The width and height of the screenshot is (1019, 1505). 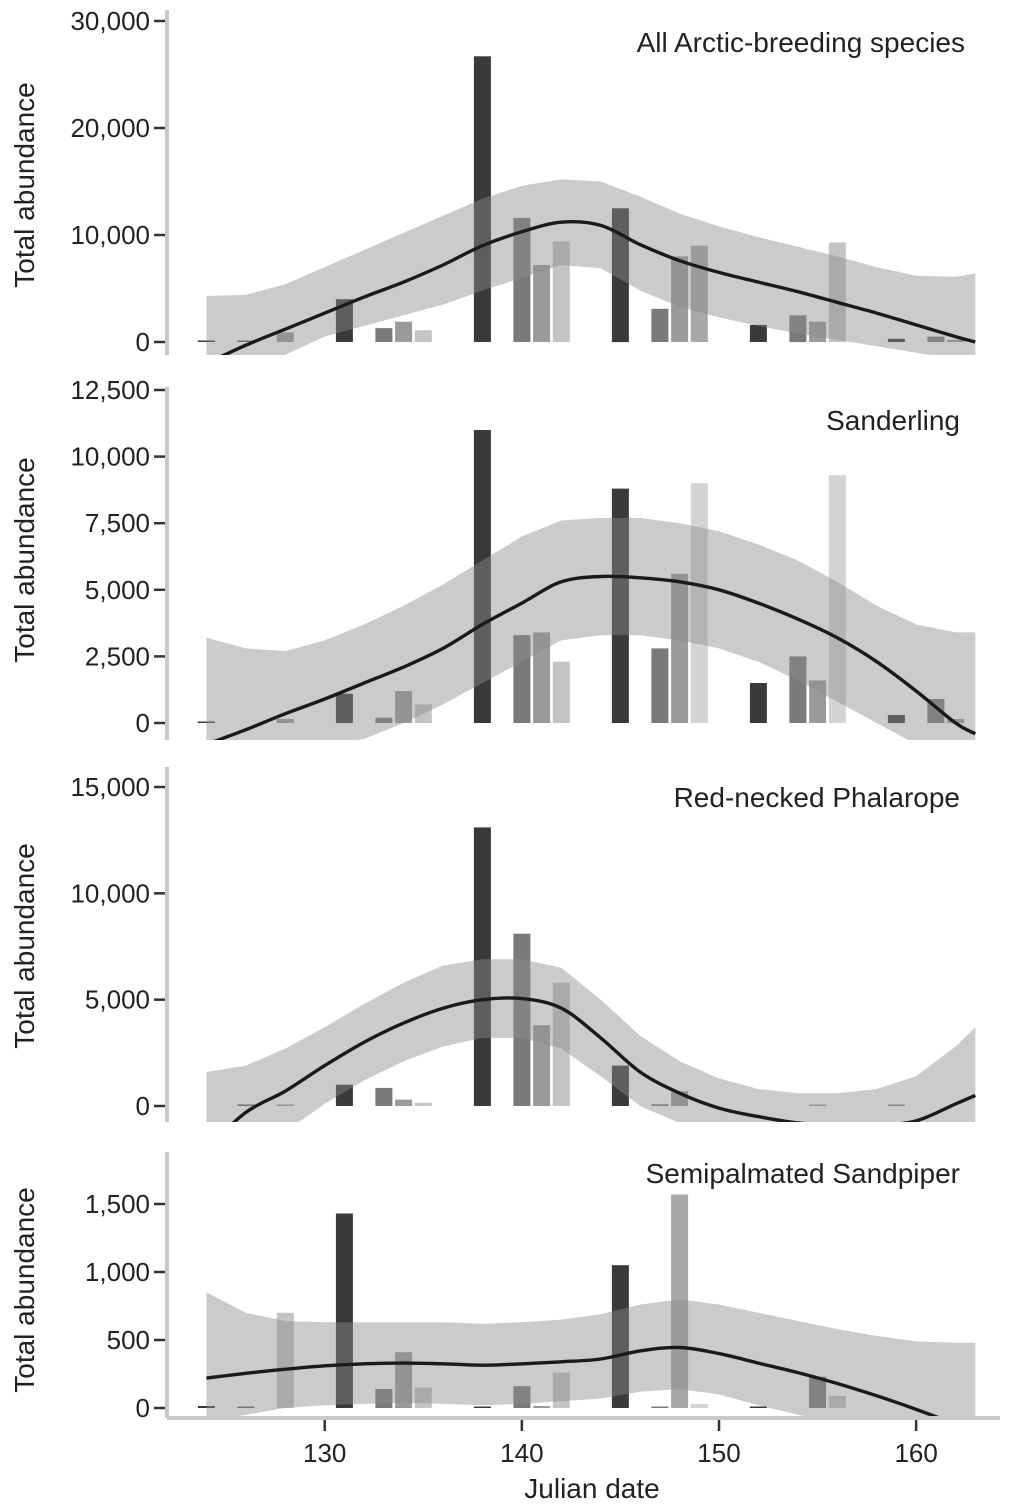 What do you see at coordinates (117, 1272) in the screenshot?
I see `y-tick-label: 1,000` at bounding box center [117, 1272].